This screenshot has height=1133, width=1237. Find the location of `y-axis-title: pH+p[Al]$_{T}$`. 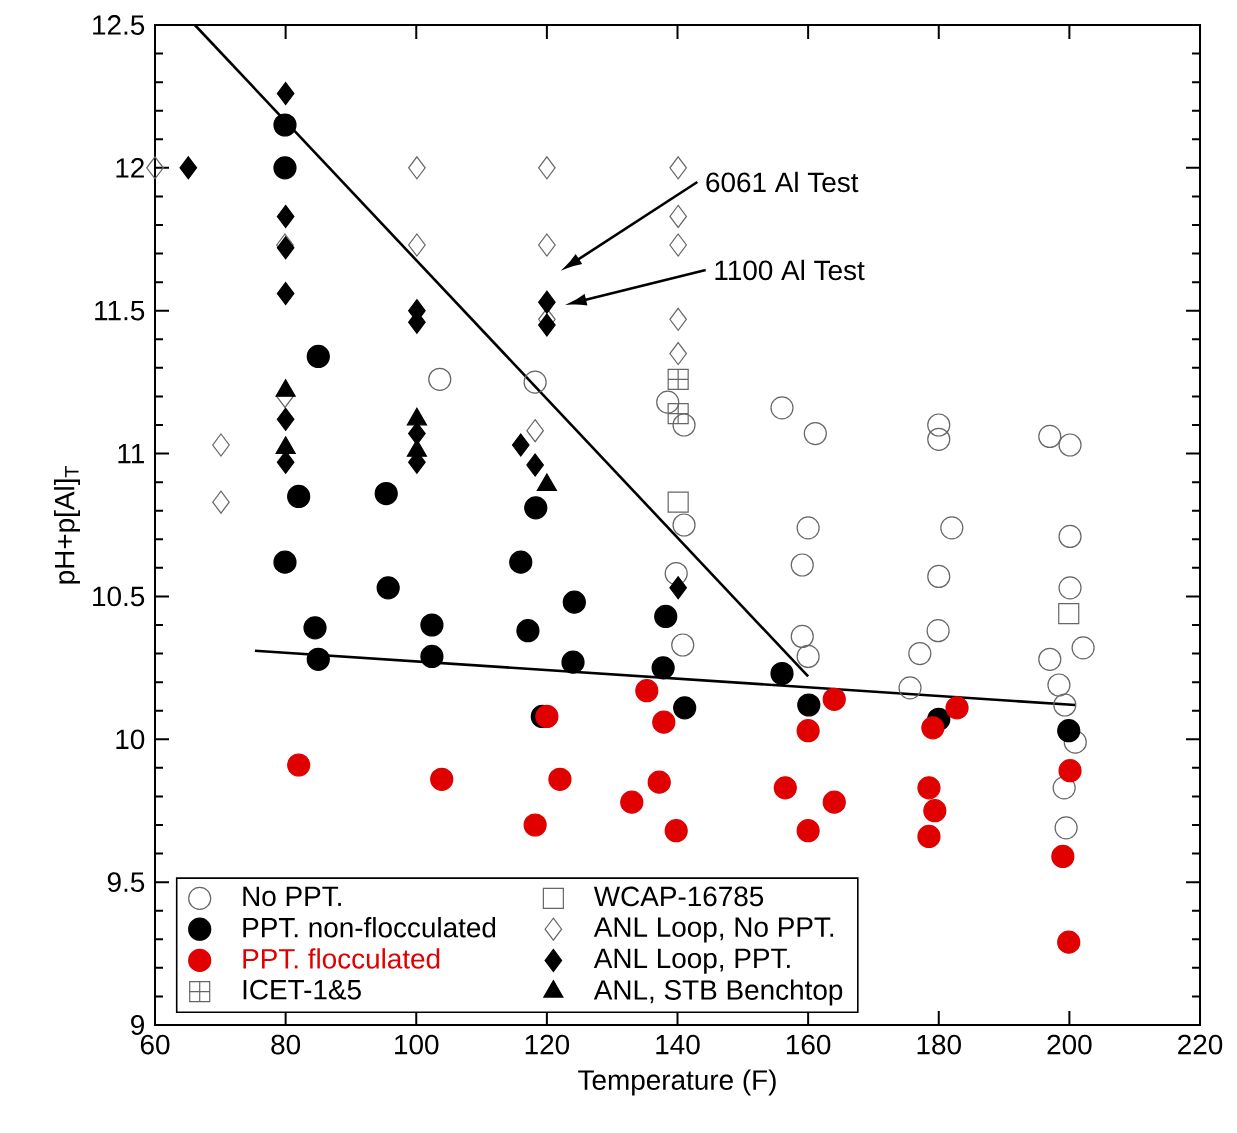

y-axis-title: pH+p[Al]$_{T}$ is located at coordinates (67, 525).